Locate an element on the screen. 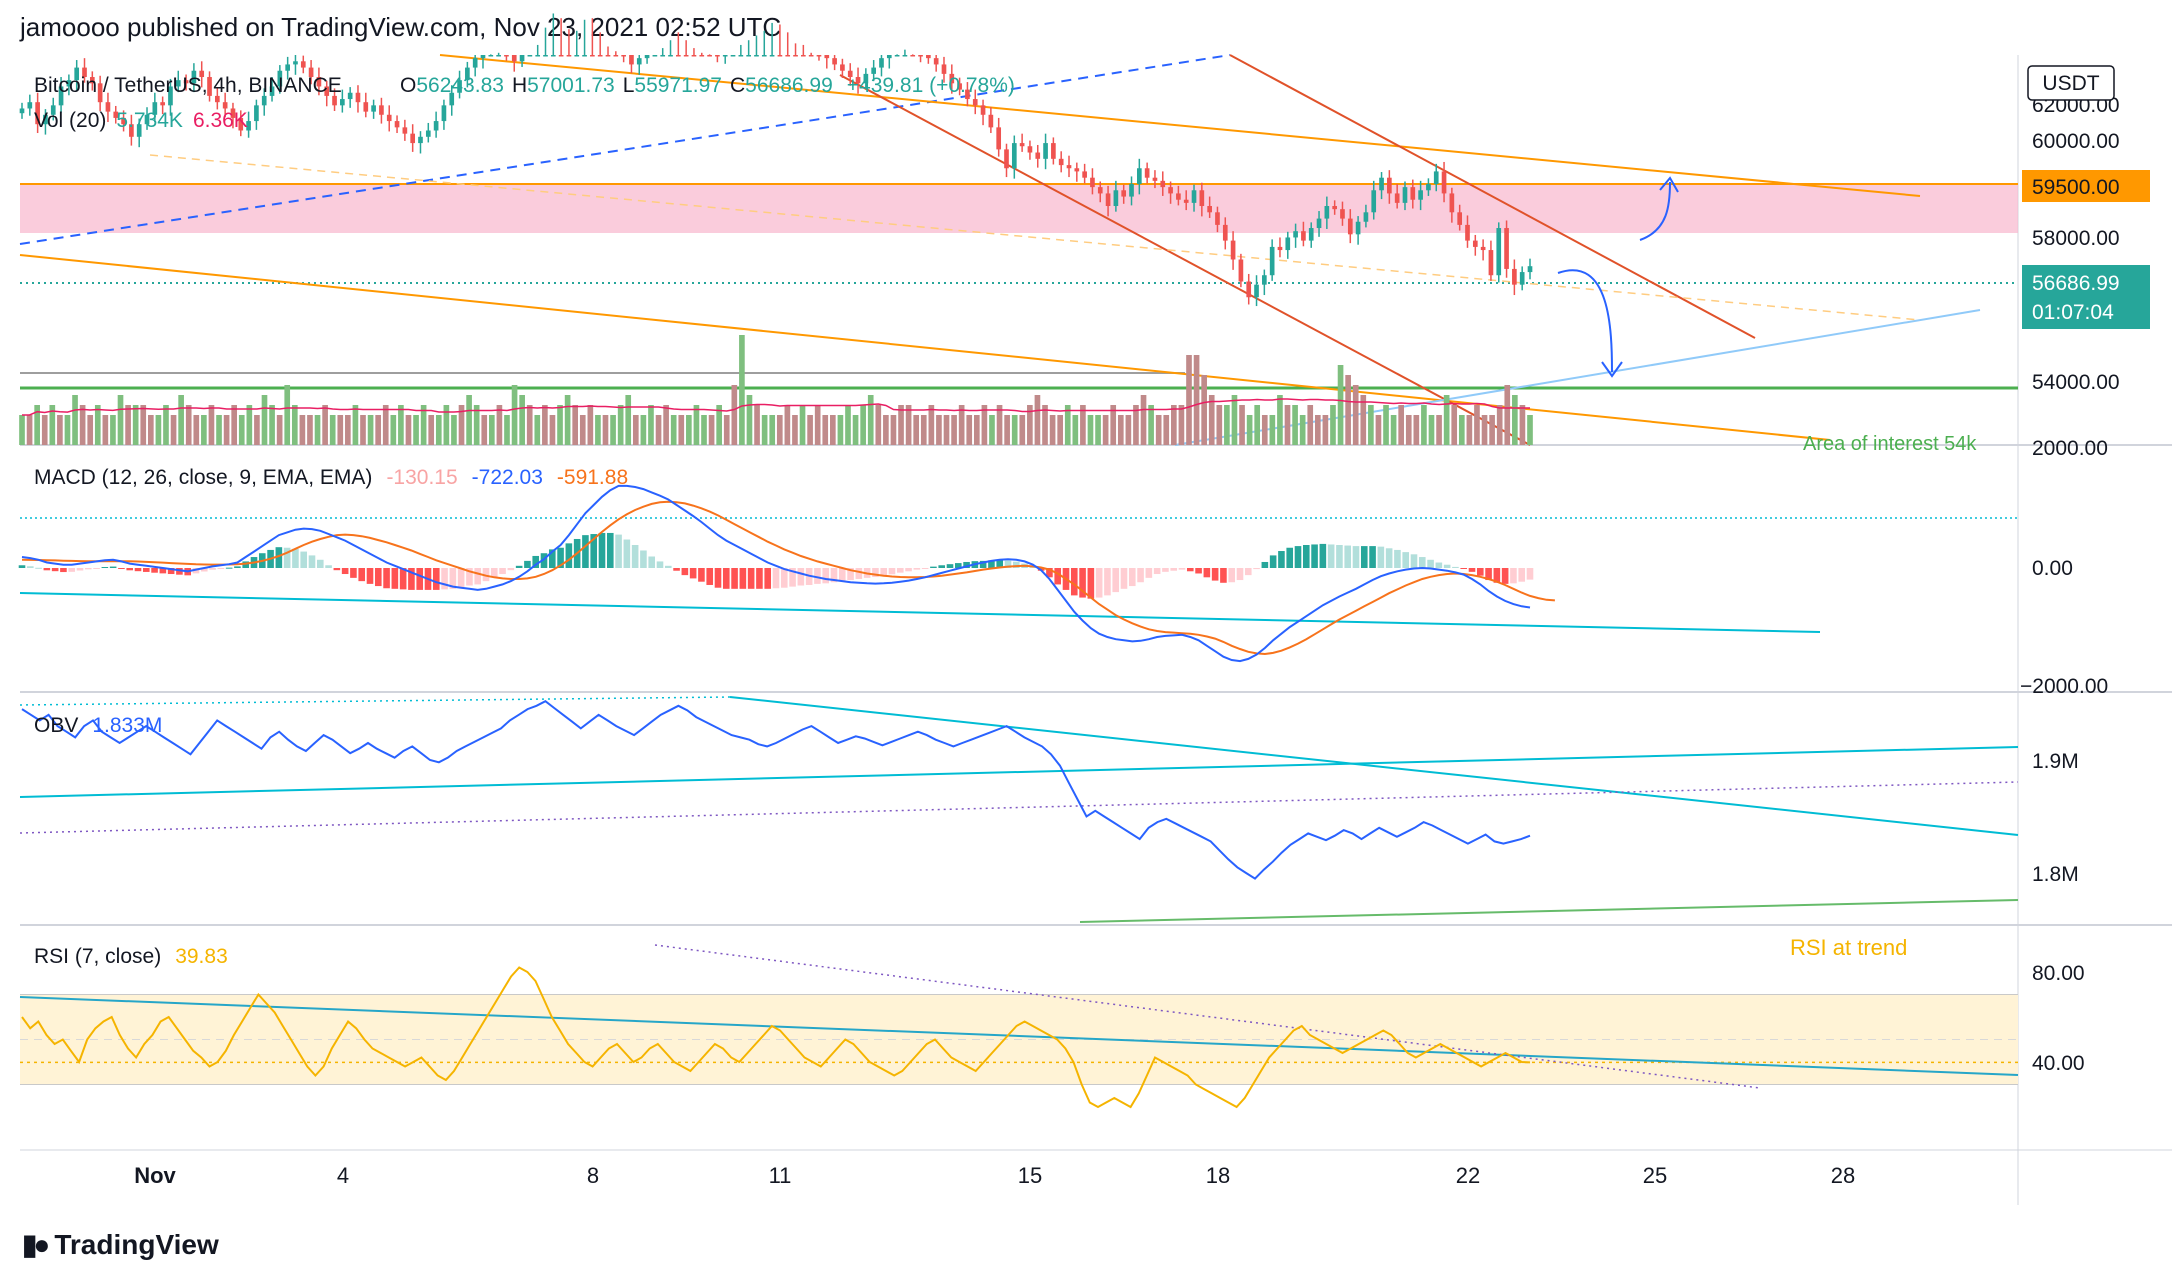 This screenshot has width=2172, height=1270. obv-falling-trendline is located at coordinates (1374, 766).